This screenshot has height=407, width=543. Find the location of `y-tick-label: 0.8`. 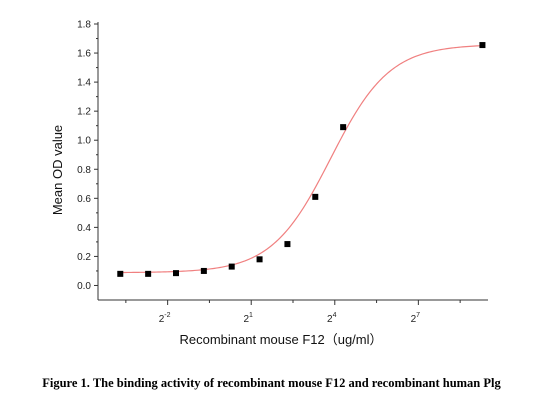

y-tick-label: 0.8 is located at coordinates (84, 170).